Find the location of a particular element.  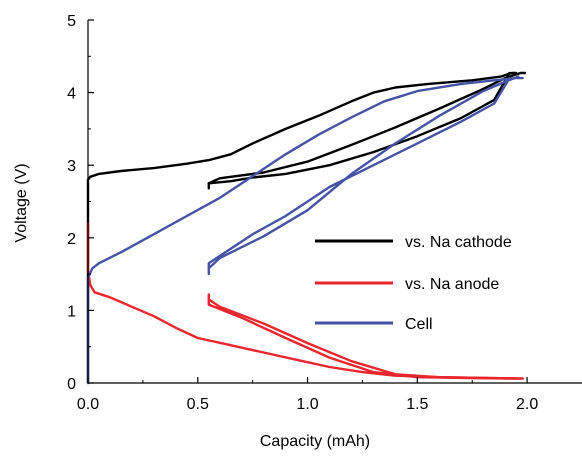

y-axis-title: Voltage (V) is located at coordinates (21, 202).